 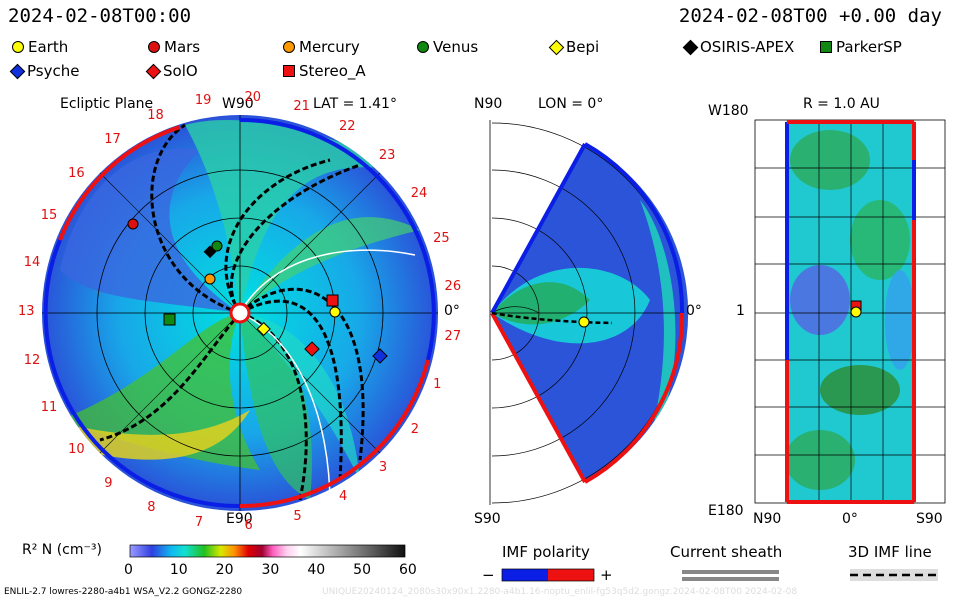 I want to click on map-title: R = 1.0 AU, so click(x=841, y=104).